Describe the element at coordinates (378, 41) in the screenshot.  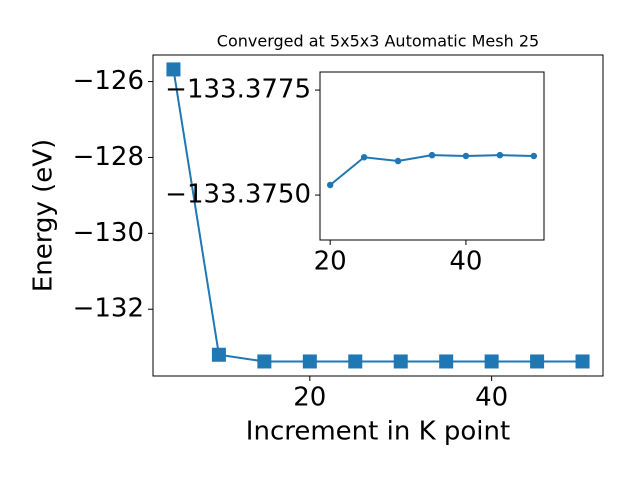
I see `chart-title: Converged at 5x5x3 Automatic Mesh 25` at that location.